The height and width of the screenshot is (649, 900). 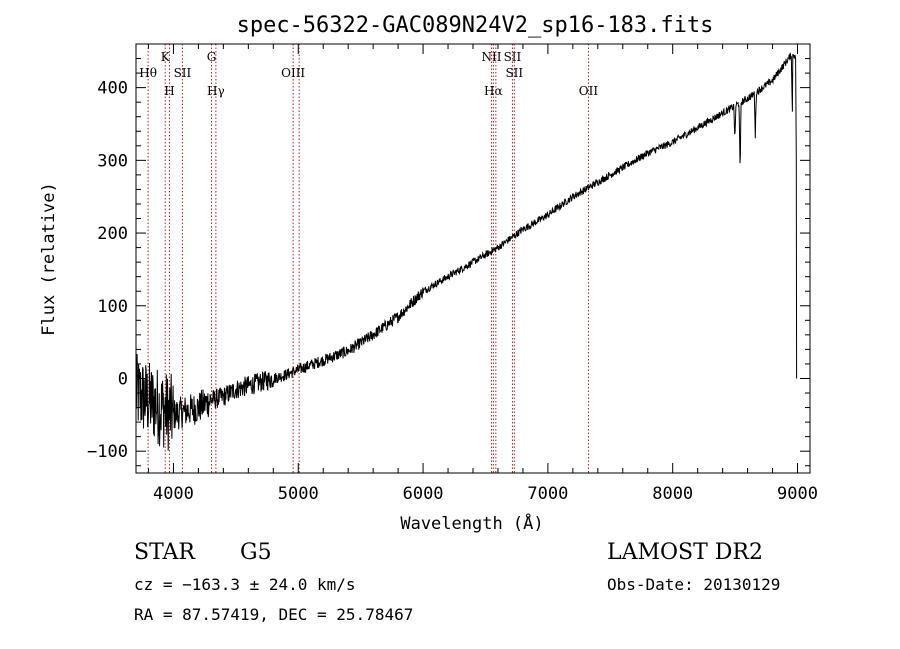 What do you see at coordinates (112, 307) in the screenshot?
I see `y-tick-label: 100` at bounding box center [112, 307].